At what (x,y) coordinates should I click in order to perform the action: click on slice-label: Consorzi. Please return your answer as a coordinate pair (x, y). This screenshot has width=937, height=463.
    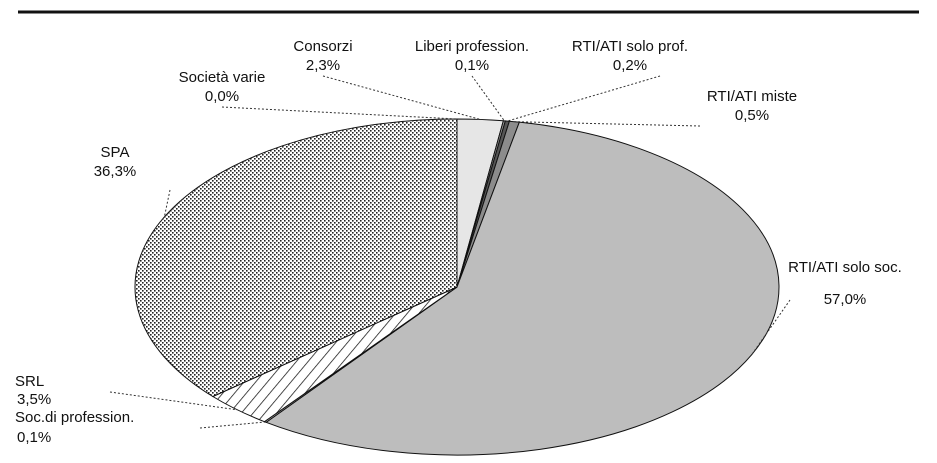
    Looking at the image, I should click on (322, 46).